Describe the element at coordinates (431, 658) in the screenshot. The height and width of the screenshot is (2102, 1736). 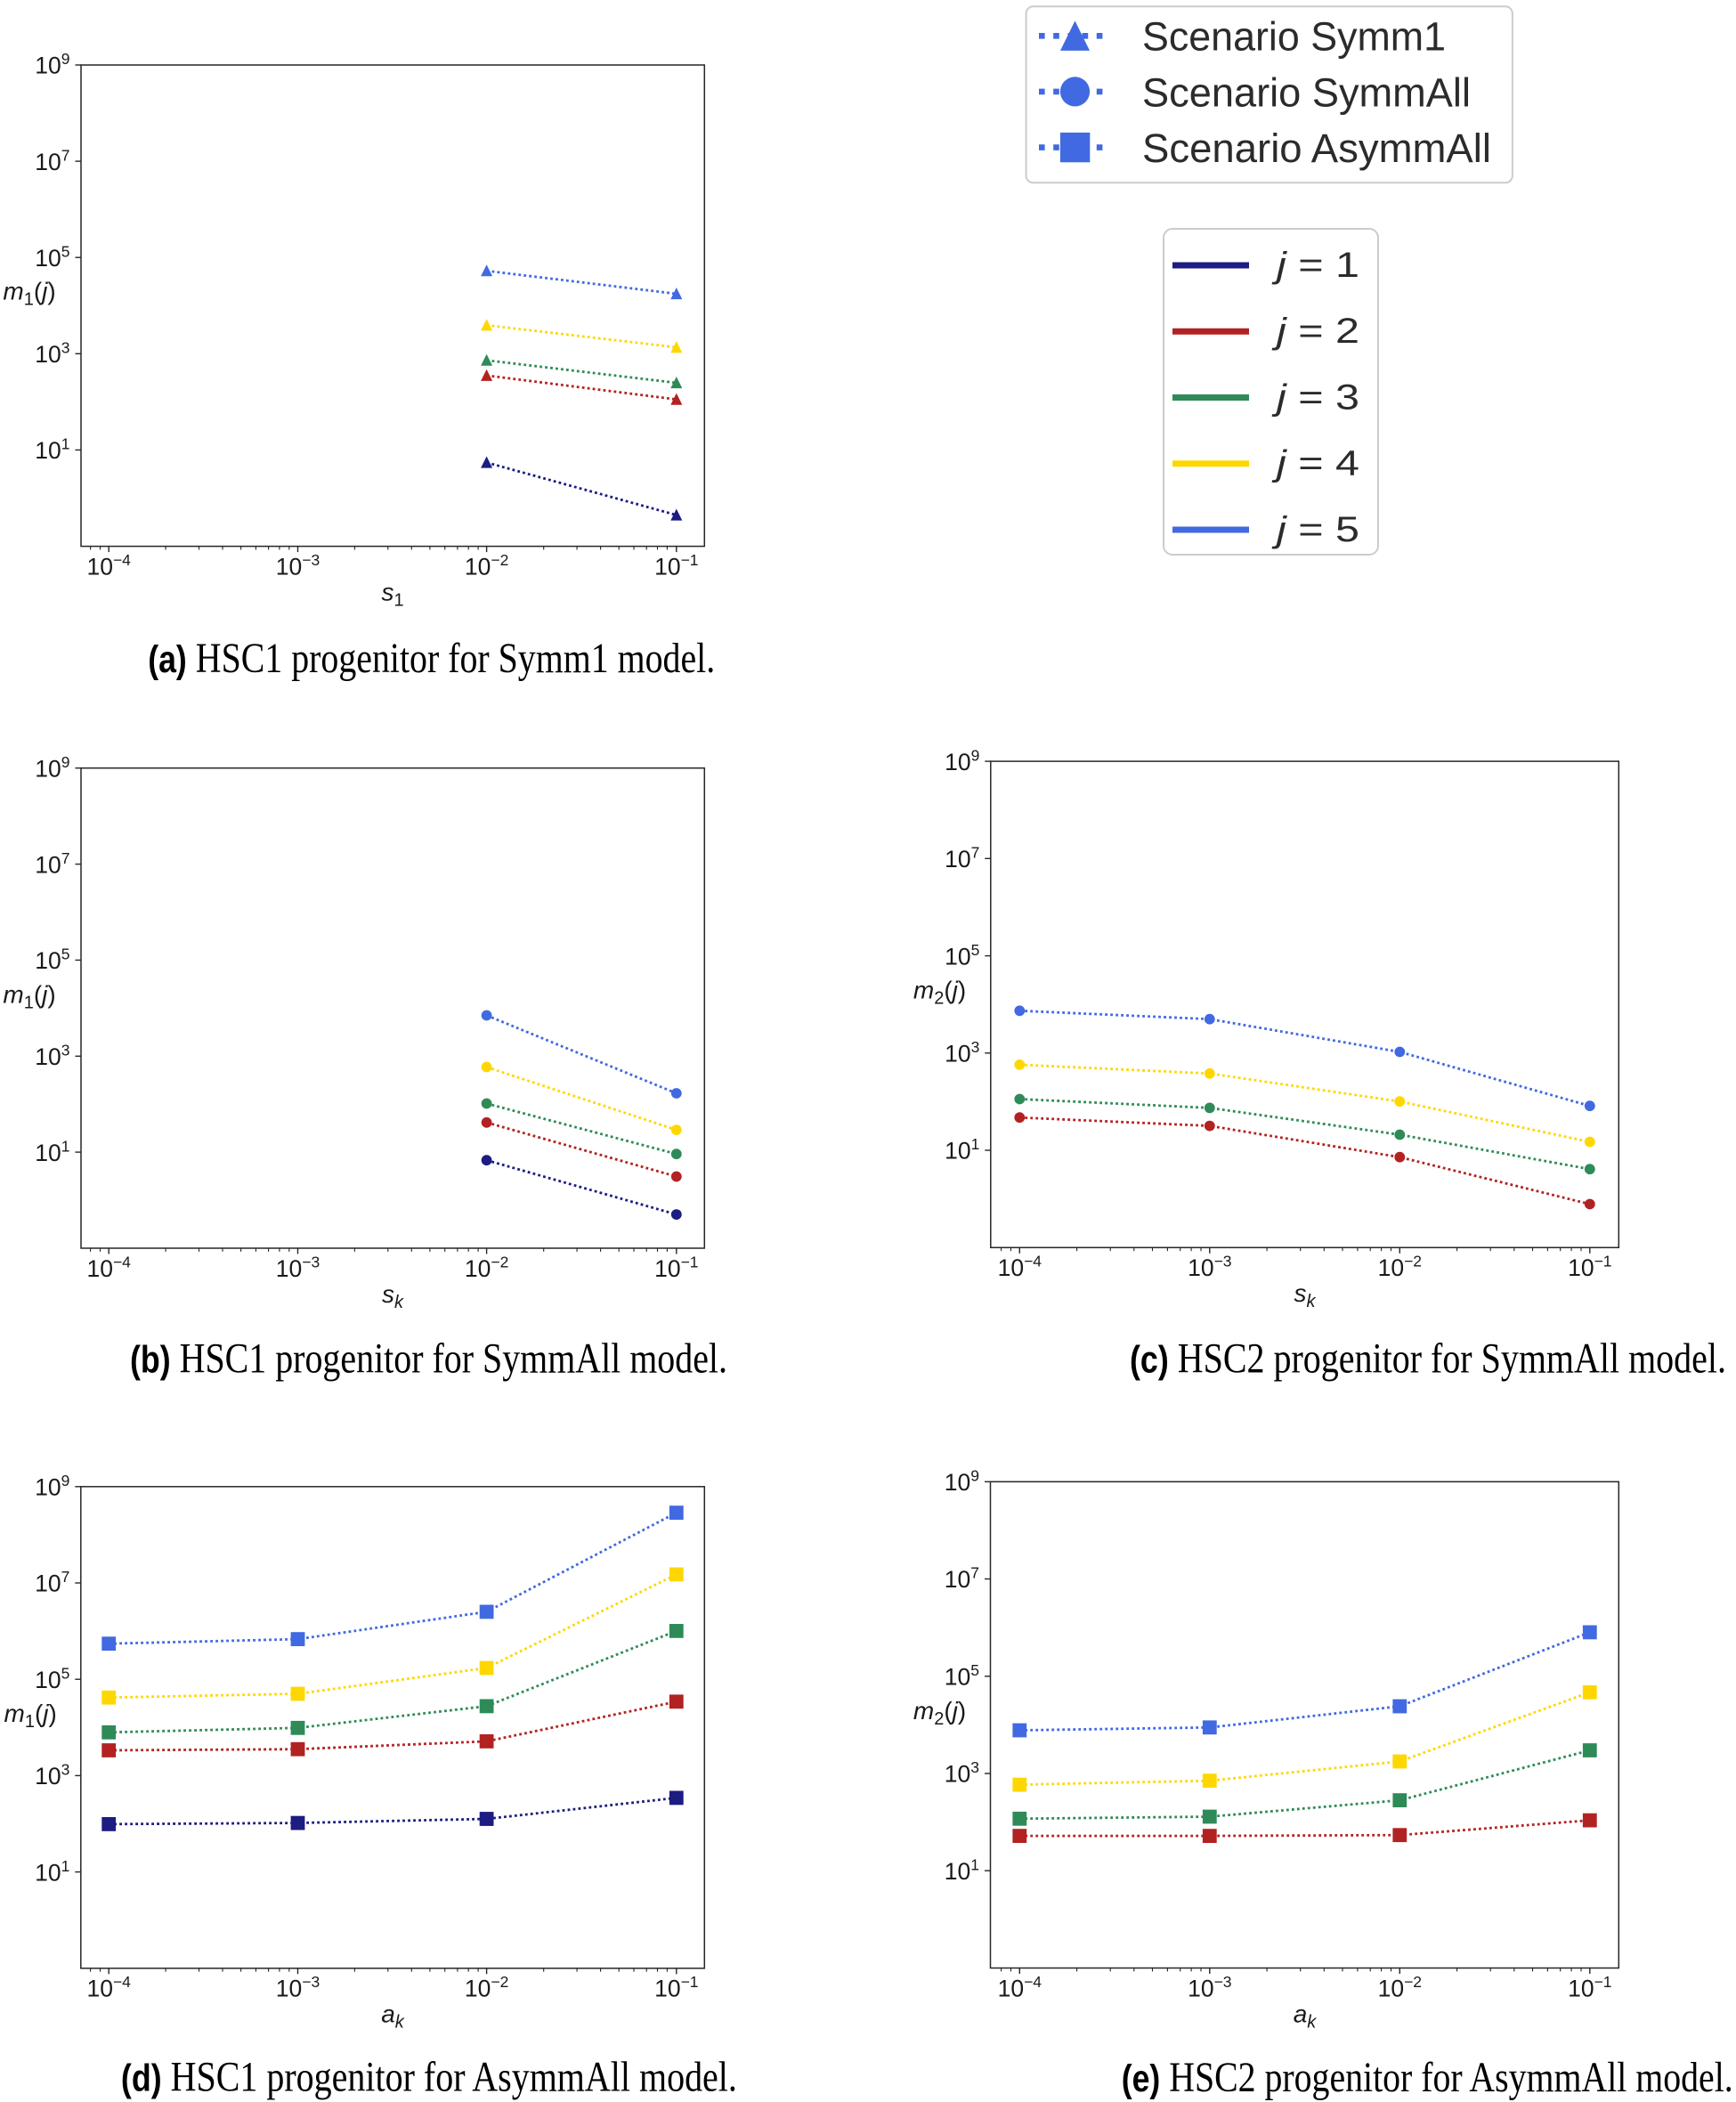
I see `svg-text:(a) HSC1 progenitor for Symm1: (a) HSC1 progenitor for Symm1 model.` at that location.